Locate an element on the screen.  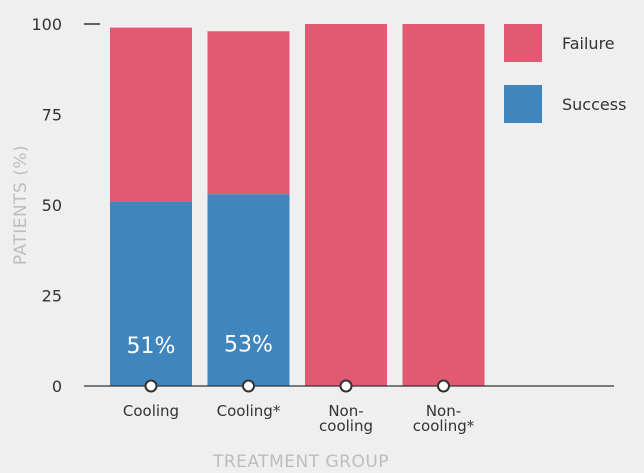
y-tick-label: 50 is located at coordinates (52, 205).